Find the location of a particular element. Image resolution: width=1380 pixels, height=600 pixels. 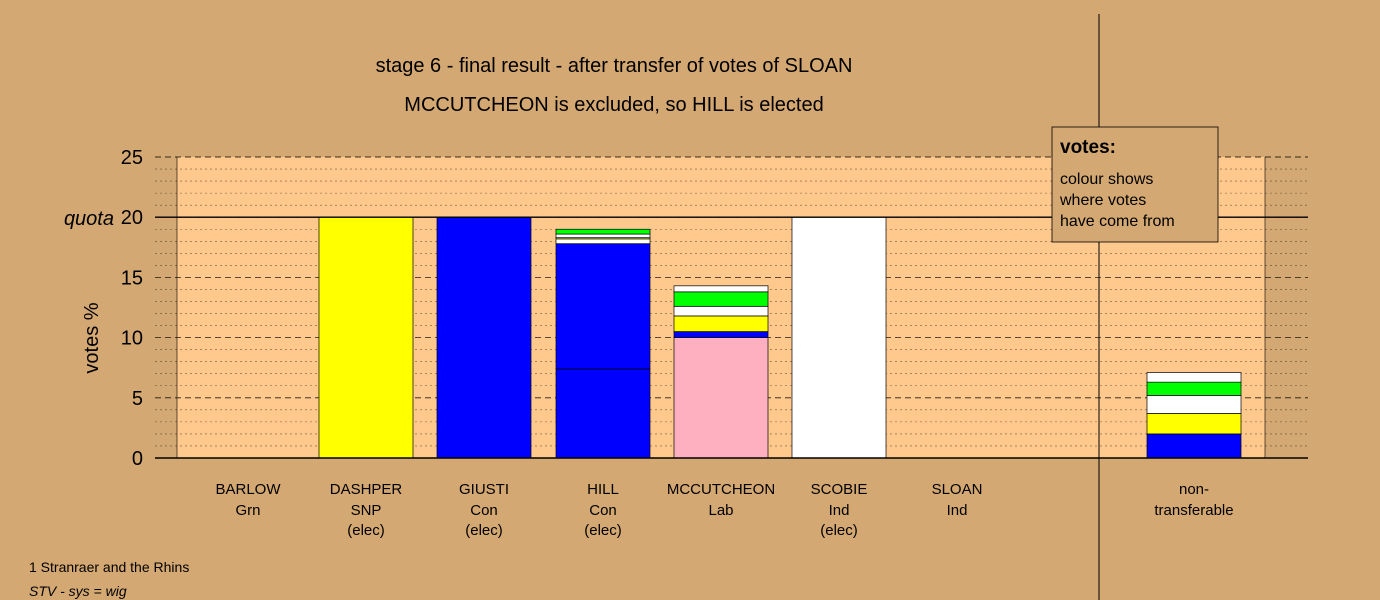

nontransferable-label: non- is located at coordinates (1194, 489).